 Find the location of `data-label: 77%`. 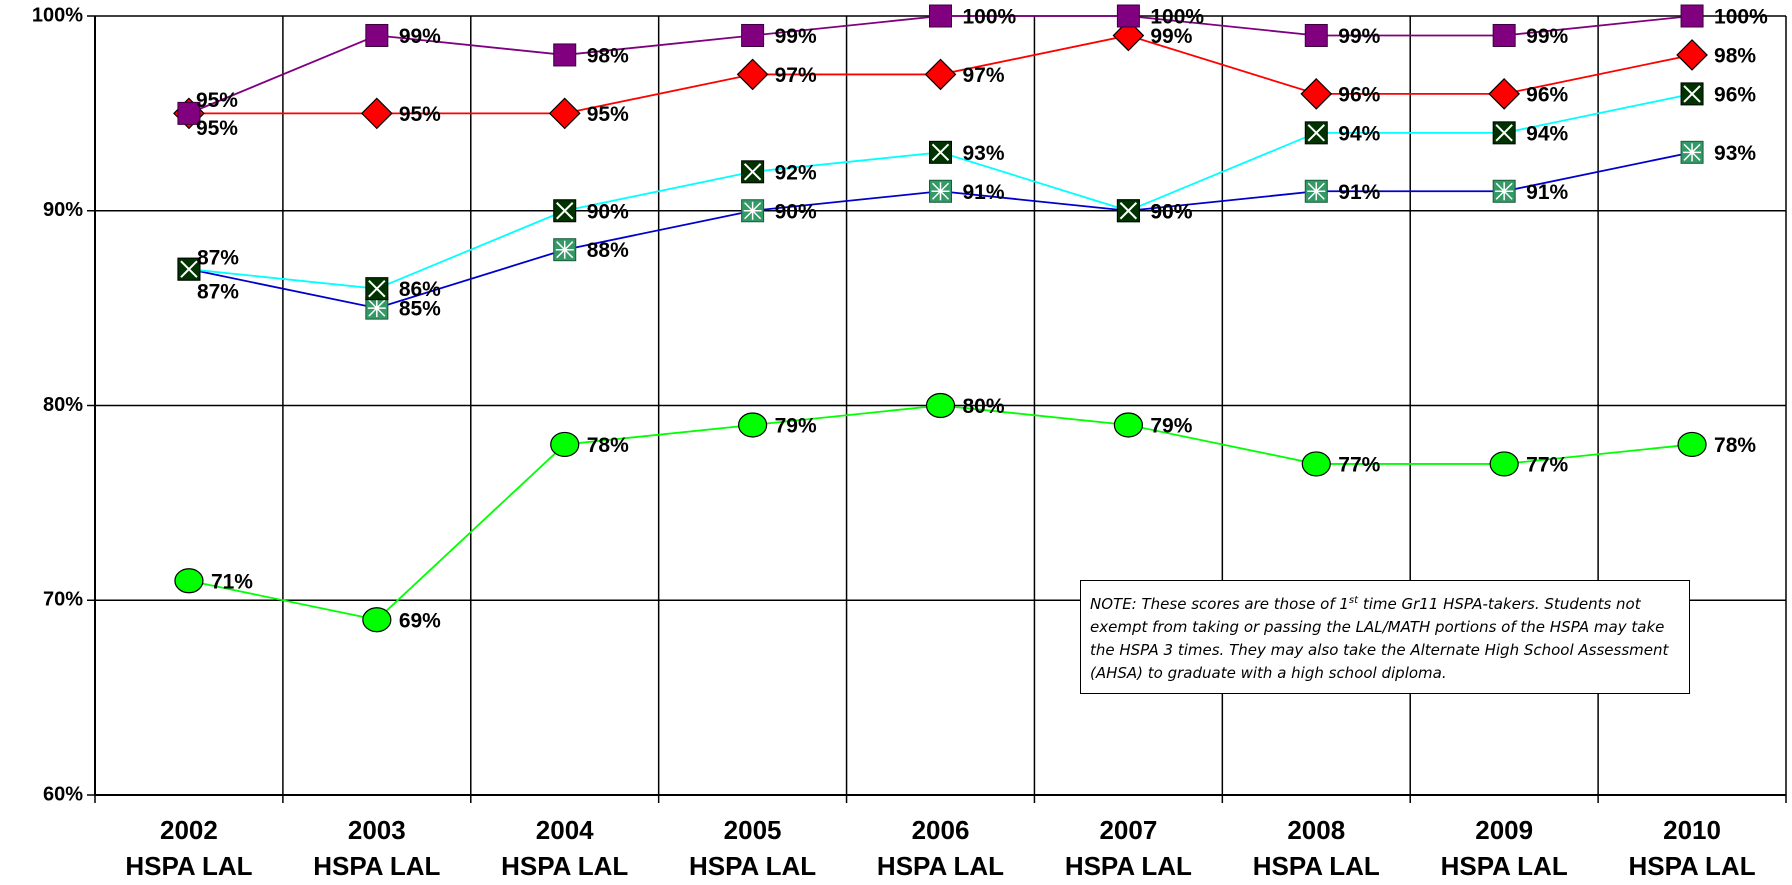

data-label: 77% is located at coordinates (1359, 464).